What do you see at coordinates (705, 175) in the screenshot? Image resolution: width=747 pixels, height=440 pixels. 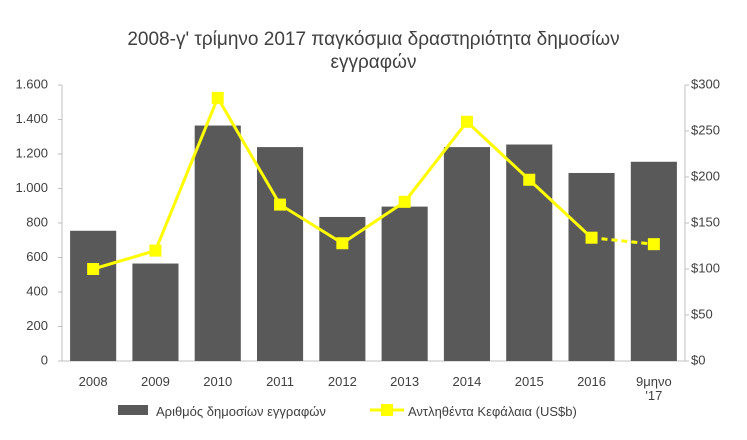 I see `y2-tick-label: $200` at bounding box center [705, 175].